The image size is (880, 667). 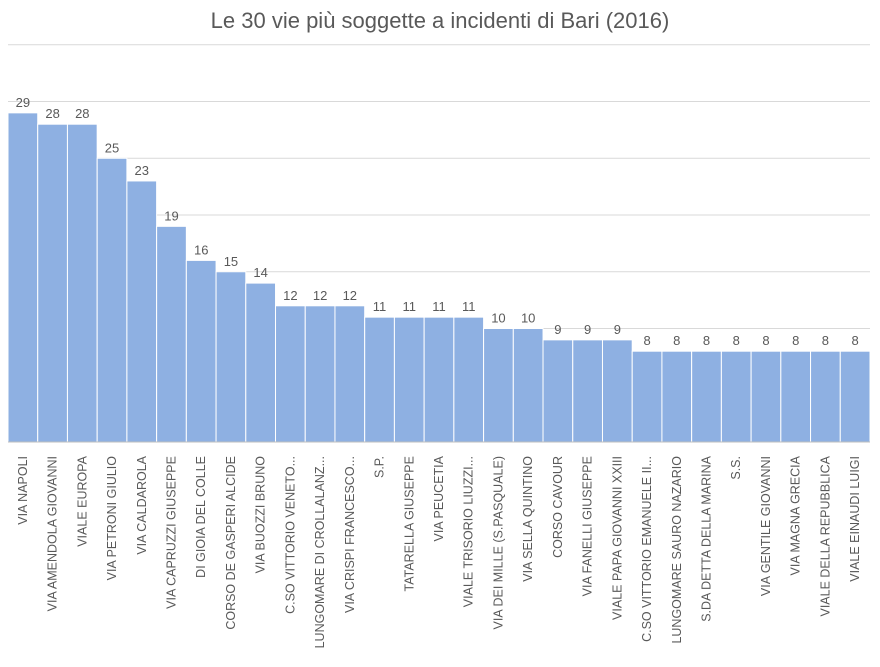 I want to click on category-label: VIA SELLA QUINTINO, so click(x=528, y=519).